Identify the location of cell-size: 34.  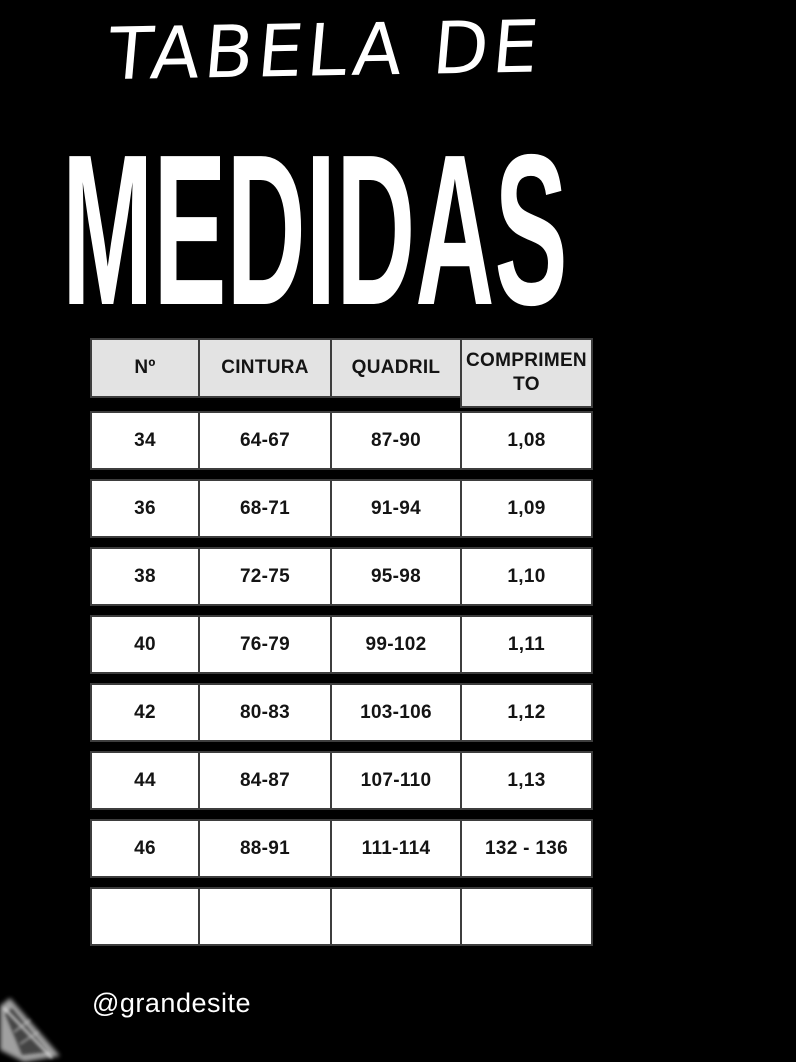
(145, 440).